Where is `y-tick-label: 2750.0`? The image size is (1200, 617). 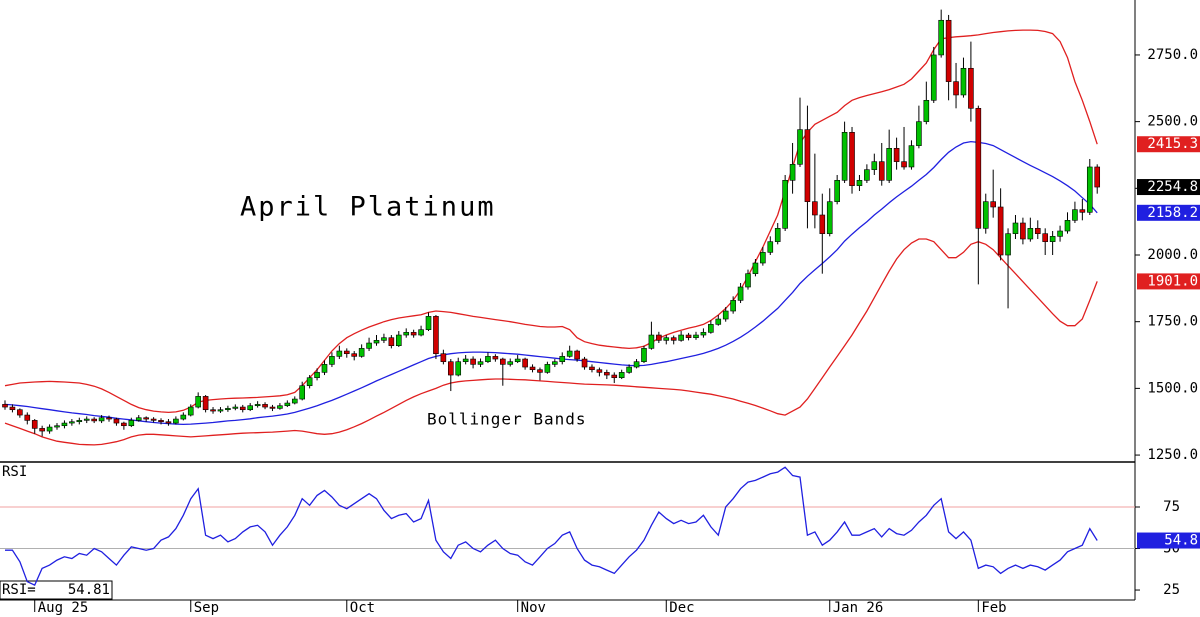 y-tick-label: 2750.0 is located at coordinates (1172, 55).